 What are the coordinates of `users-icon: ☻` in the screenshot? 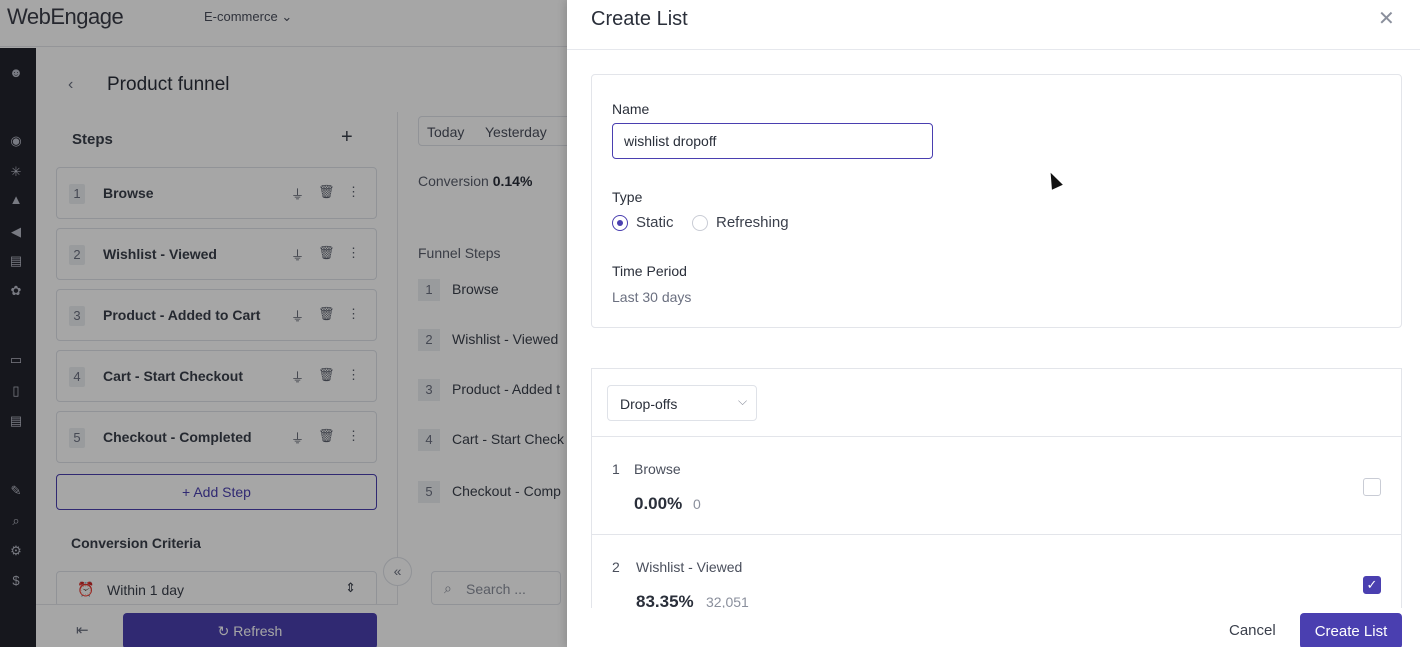 It's located at (16, 72).